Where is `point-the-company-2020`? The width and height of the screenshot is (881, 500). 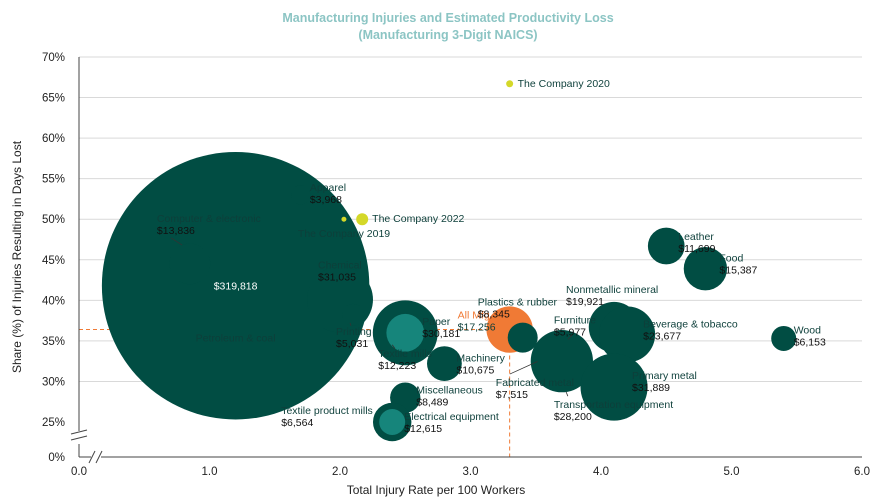 point-the-company-2020 is located at coordinates (510, 84).